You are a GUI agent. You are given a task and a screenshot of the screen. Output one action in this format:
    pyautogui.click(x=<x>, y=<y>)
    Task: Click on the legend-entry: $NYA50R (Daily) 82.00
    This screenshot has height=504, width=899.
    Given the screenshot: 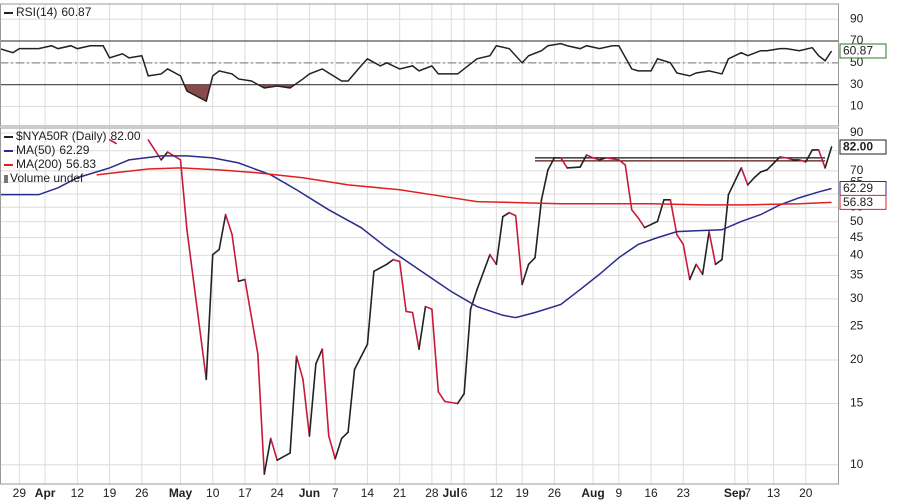 What is the action you would take?
    pyautogui.click(x=78, y=136)
    